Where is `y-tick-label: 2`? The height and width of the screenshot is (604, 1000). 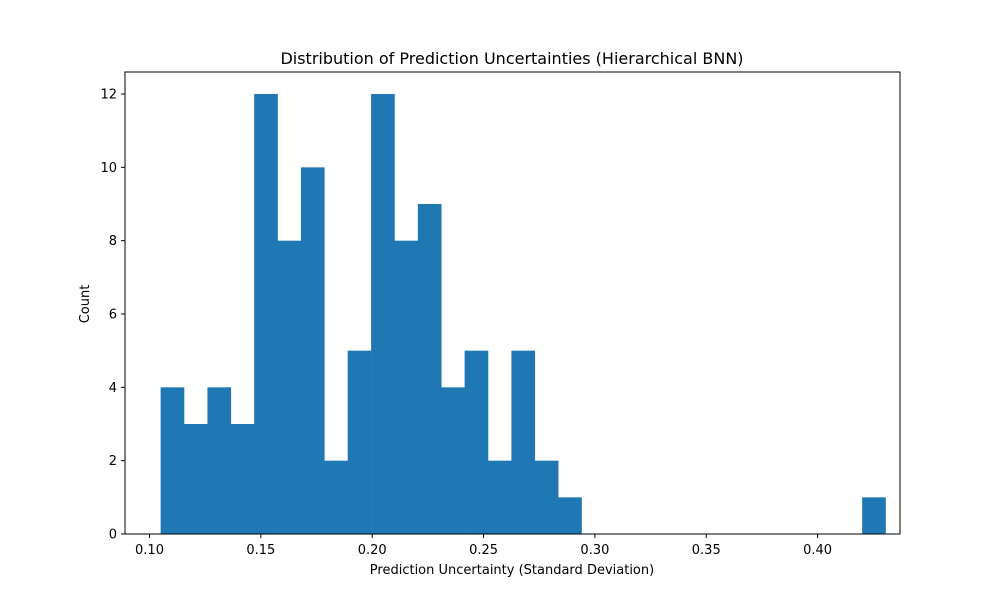
y-tick-label: 2 is located at coordinates (113, 461).